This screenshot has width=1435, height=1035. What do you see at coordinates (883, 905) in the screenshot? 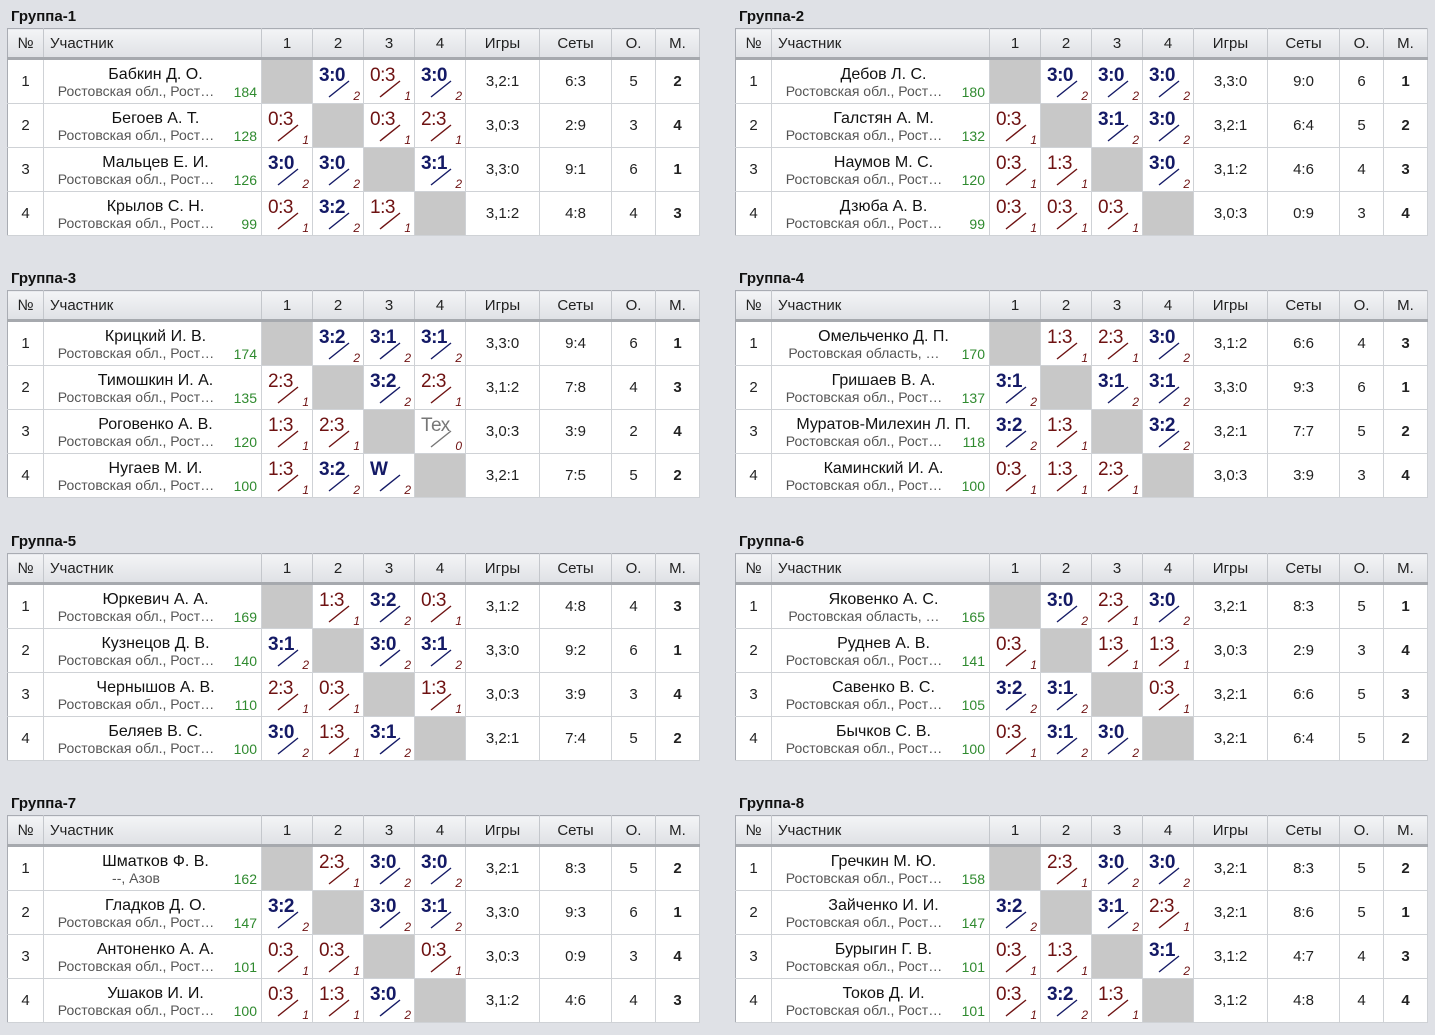
I see `participant-name: Зайченко И. И.` at bounding box center [883, 905].